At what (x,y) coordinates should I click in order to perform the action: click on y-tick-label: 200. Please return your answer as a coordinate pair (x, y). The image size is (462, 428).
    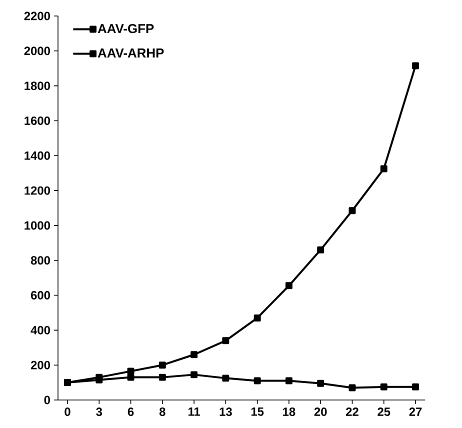
    Looking at the image, I should click on (40, 365).